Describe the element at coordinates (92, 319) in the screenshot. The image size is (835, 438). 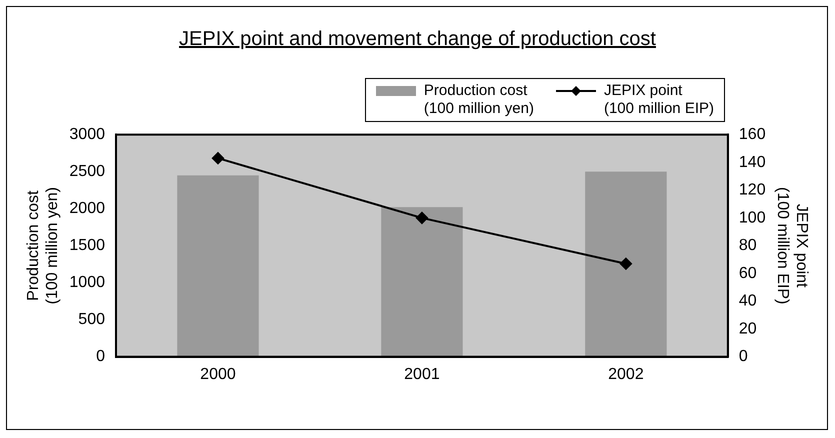
I see `y-tick-label: 500` at that location.